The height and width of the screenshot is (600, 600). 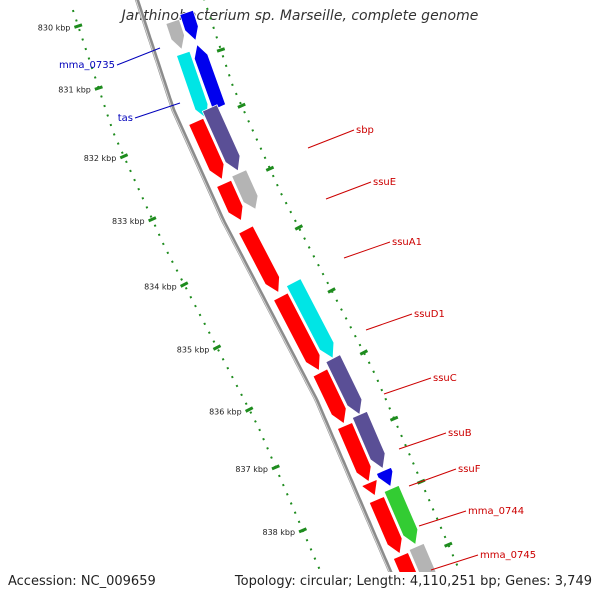 What do you see at coordinates (100, 158) in the screenshot?
I see `kbp-label: 832 kbp` at bounding box center [100, 158].